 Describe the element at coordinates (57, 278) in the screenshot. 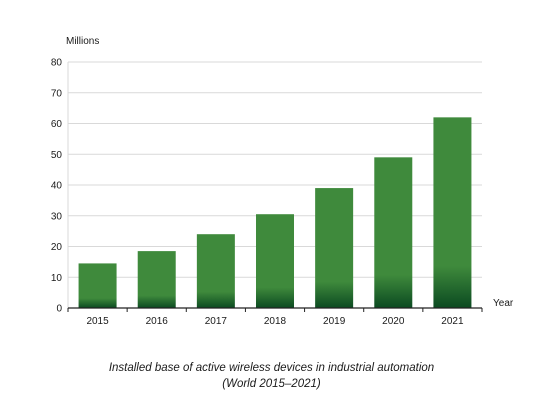

I see `y-tick-label: 10` at that location.